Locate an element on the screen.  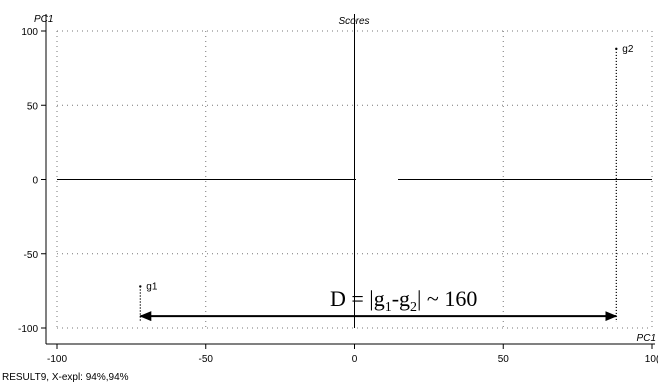
annotation-sub2: 2 is located at coordinates (413, 307).